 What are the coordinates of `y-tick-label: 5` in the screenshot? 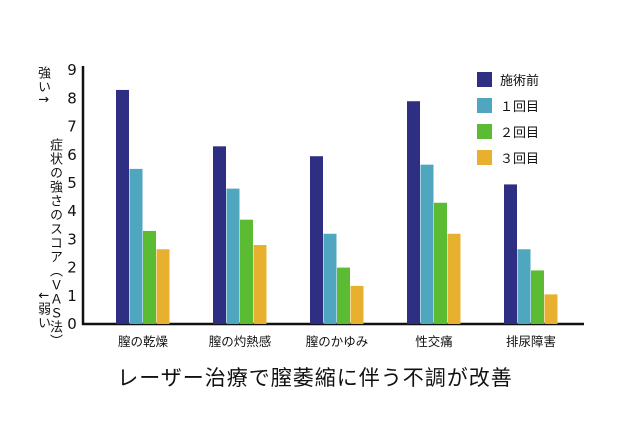 It's located at (72, 183).